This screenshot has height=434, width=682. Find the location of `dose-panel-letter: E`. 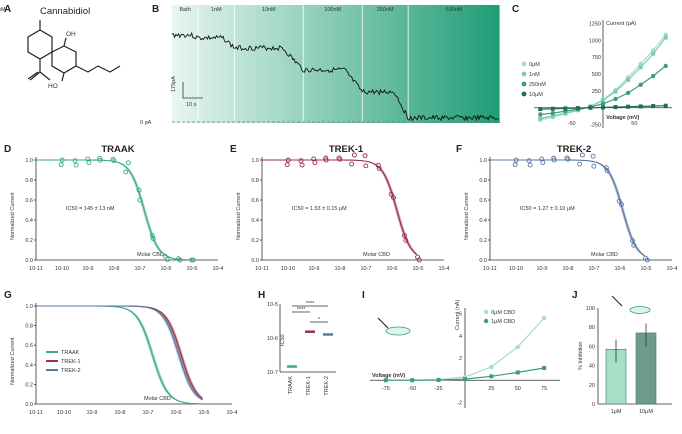

dose-panel-letter: E is located at coordinates (233, 149).